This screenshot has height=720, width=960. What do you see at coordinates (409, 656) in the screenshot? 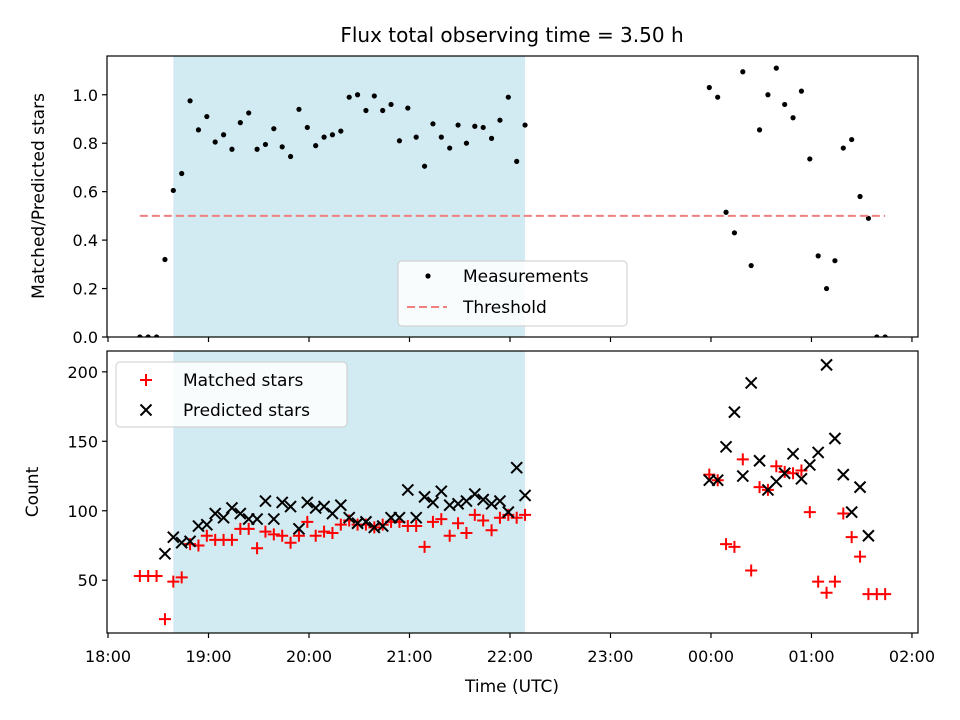
I see `x-tick-label: 21:00` at bounding box center [409, 656].